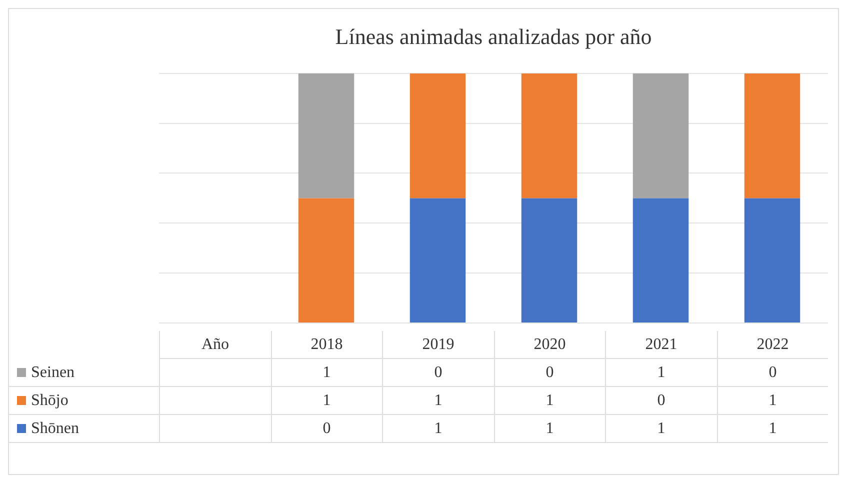 The height and width of the screenshot is (481, 845). I want to click on x-tick-label: 2020, so click(549, 345).